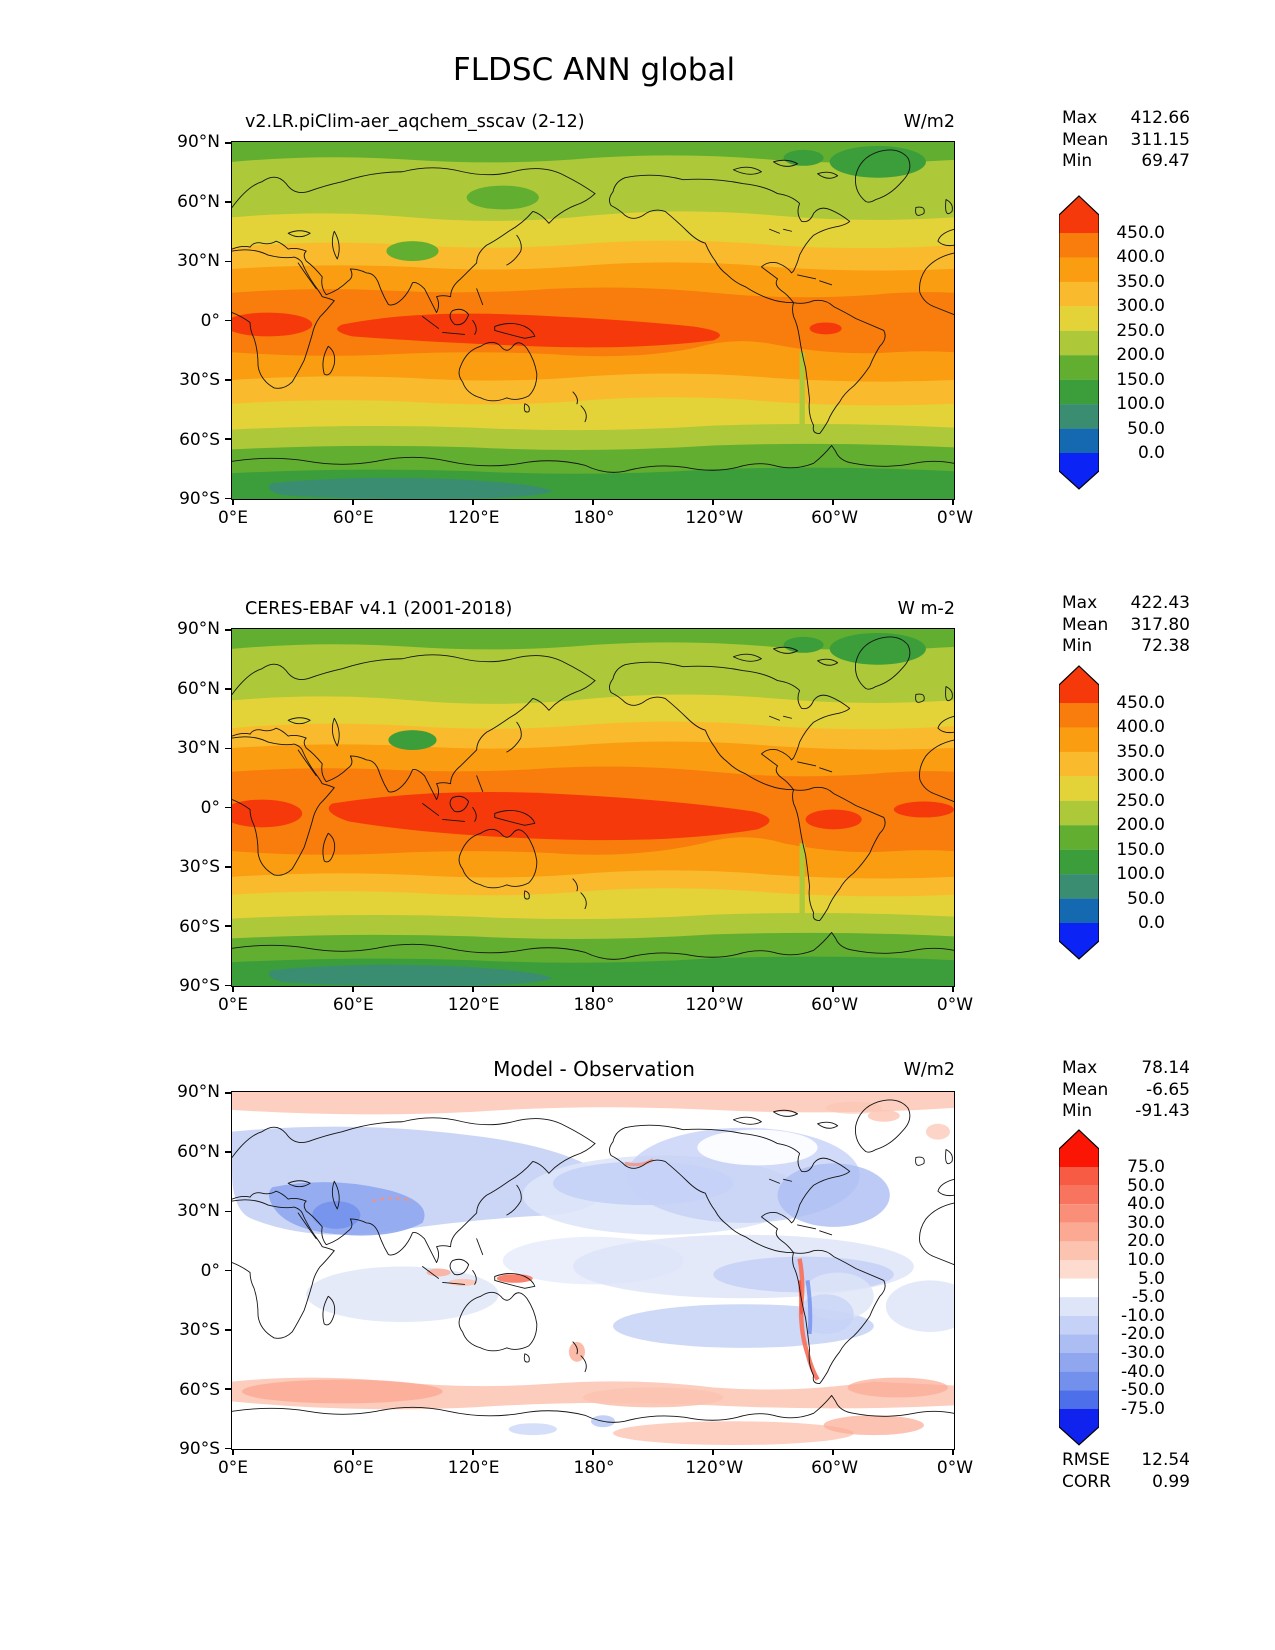 This screenshot has width=1275, height=1650. I want to click on stat-value: -91.43, so click(1162, 1111).